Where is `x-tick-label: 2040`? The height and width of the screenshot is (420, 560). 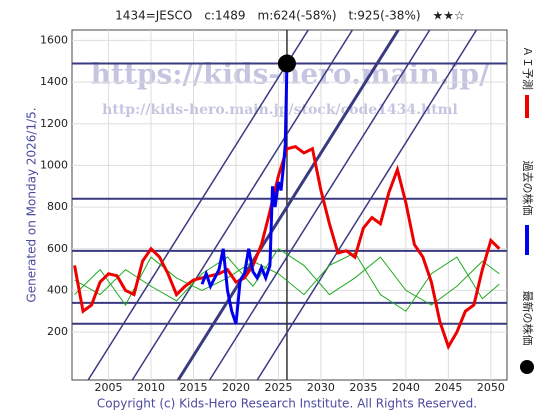 x-tick-label: 2040 is located at coordinates (406, 387).